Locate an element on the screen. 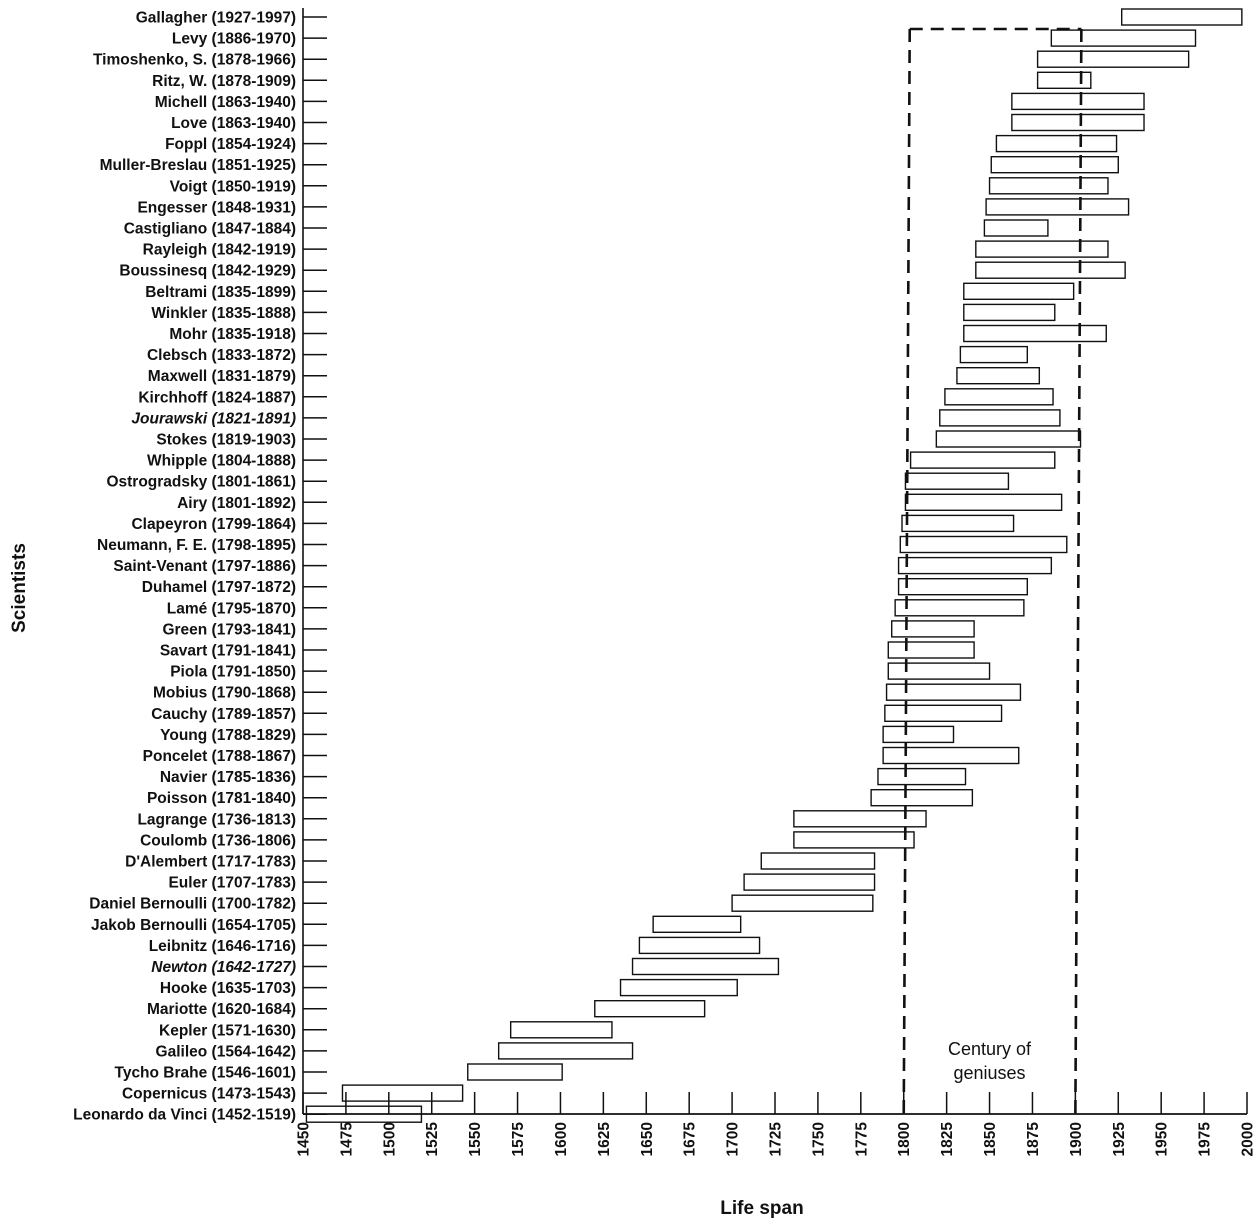 This screenshot has width=1260, height=1226. category-label: Timoshenko, S. (1878-1966) is located at coordinates (194, 60).